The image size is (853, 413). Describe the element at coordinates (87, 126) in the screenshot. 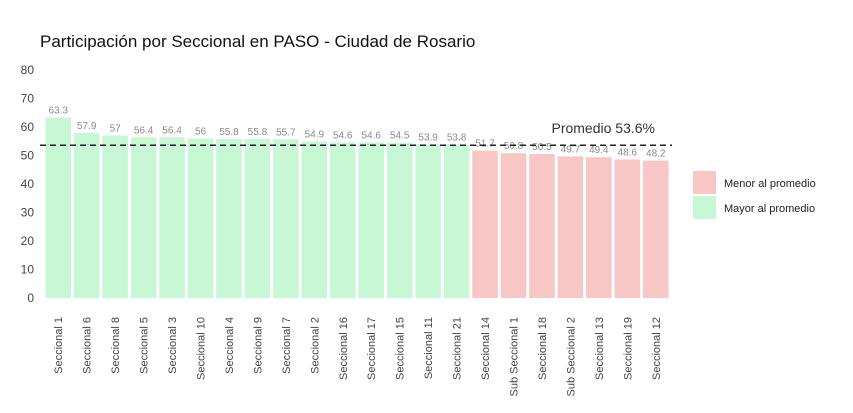

I see `data-label: 57.9` at that location.